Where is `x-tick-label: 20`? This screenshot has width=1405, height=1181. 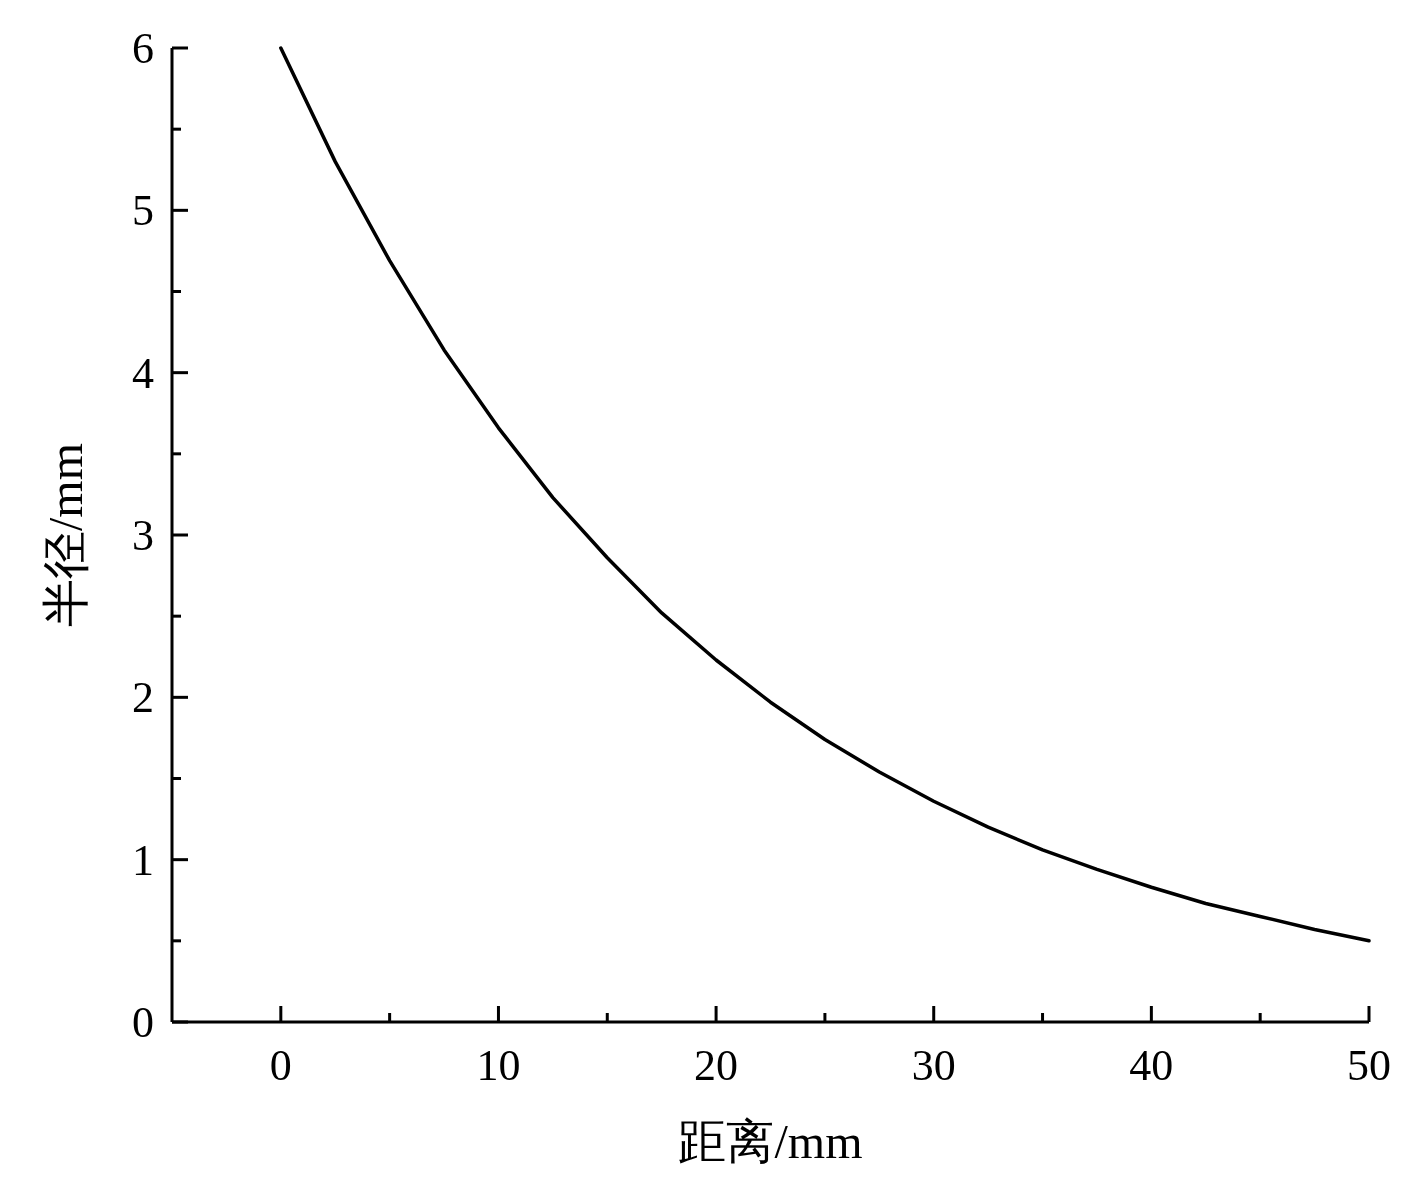 x-tick-label: 20 is located at coordinates (716, 1065).